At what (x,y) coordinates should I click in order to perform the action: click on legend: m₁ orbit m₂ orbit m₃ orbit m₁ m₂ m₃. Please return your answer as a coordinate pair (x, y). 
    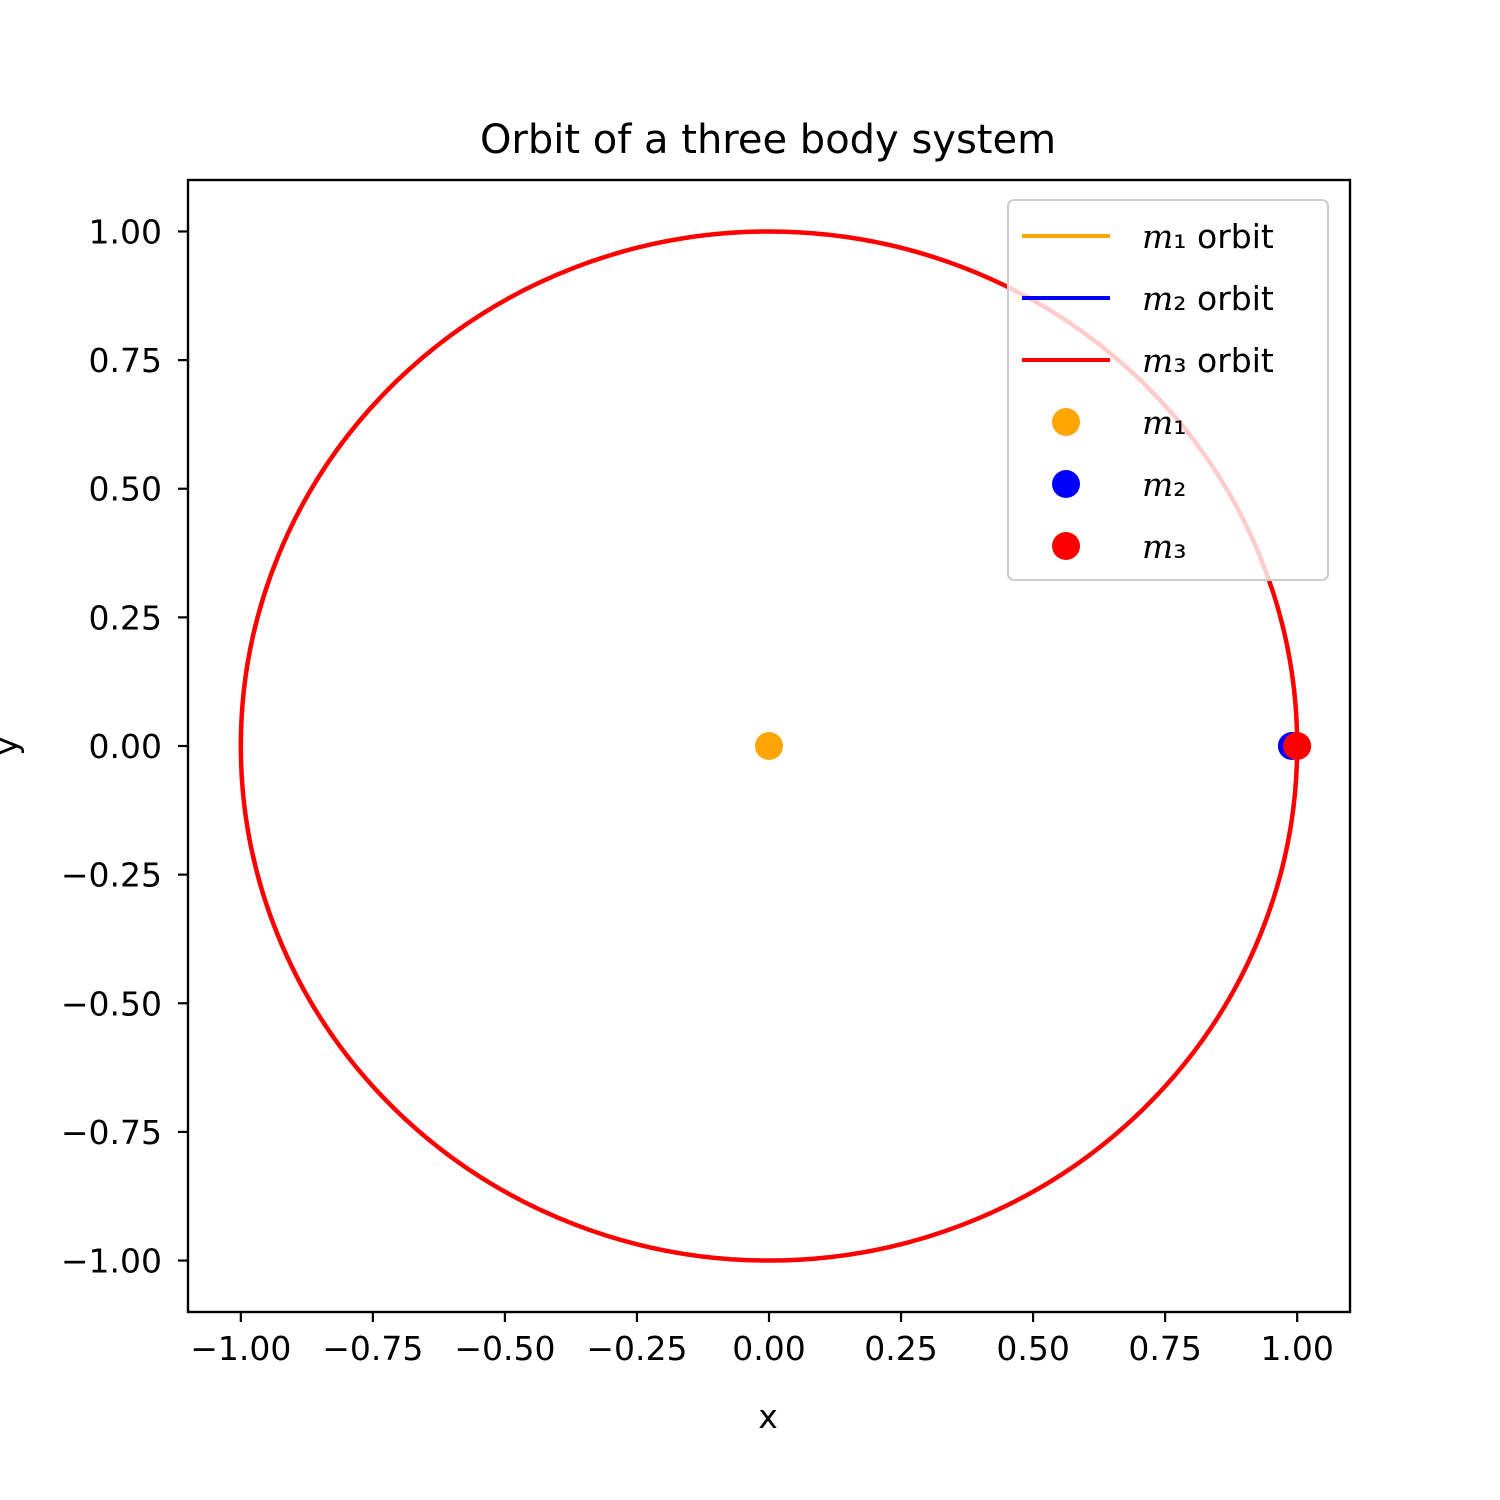
    Looking at the image, I should click on (1168, 390).